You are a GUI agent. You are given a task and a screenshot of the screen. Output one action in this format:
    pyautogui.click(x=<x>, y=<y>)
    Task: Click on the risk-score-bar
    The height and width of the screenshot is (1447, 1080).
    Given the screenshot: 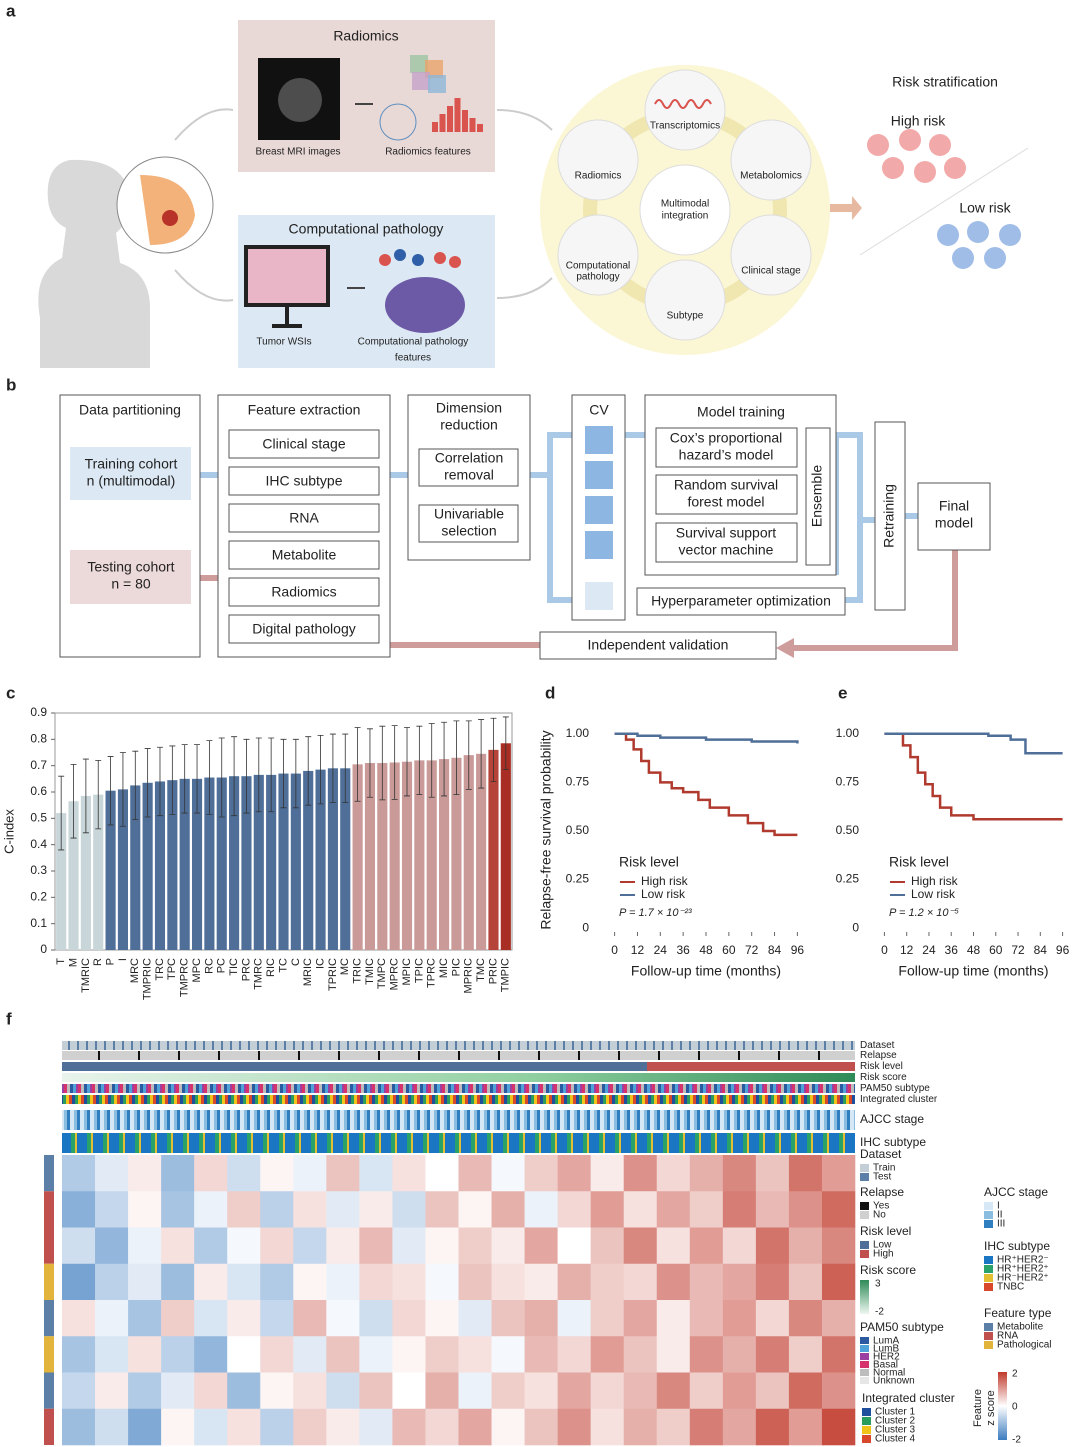 What is the action you would take?
    pyautogui.click(x=864, y=1297)
    